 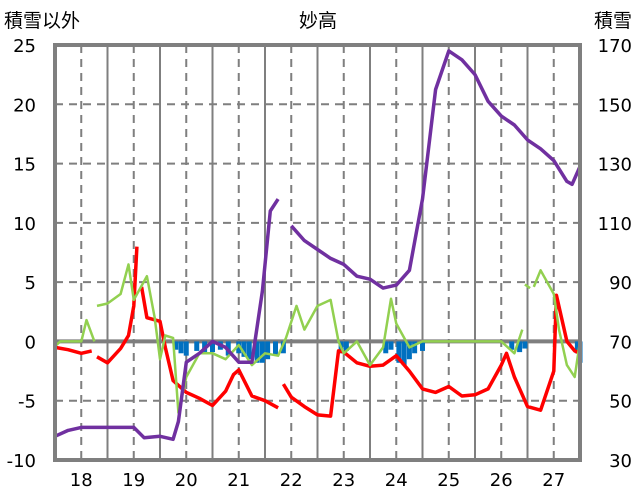 What do you see at coordinates (448, 480) in the screenshot?
I see `x-tick-label: 25` at bounding box center [448, 480].